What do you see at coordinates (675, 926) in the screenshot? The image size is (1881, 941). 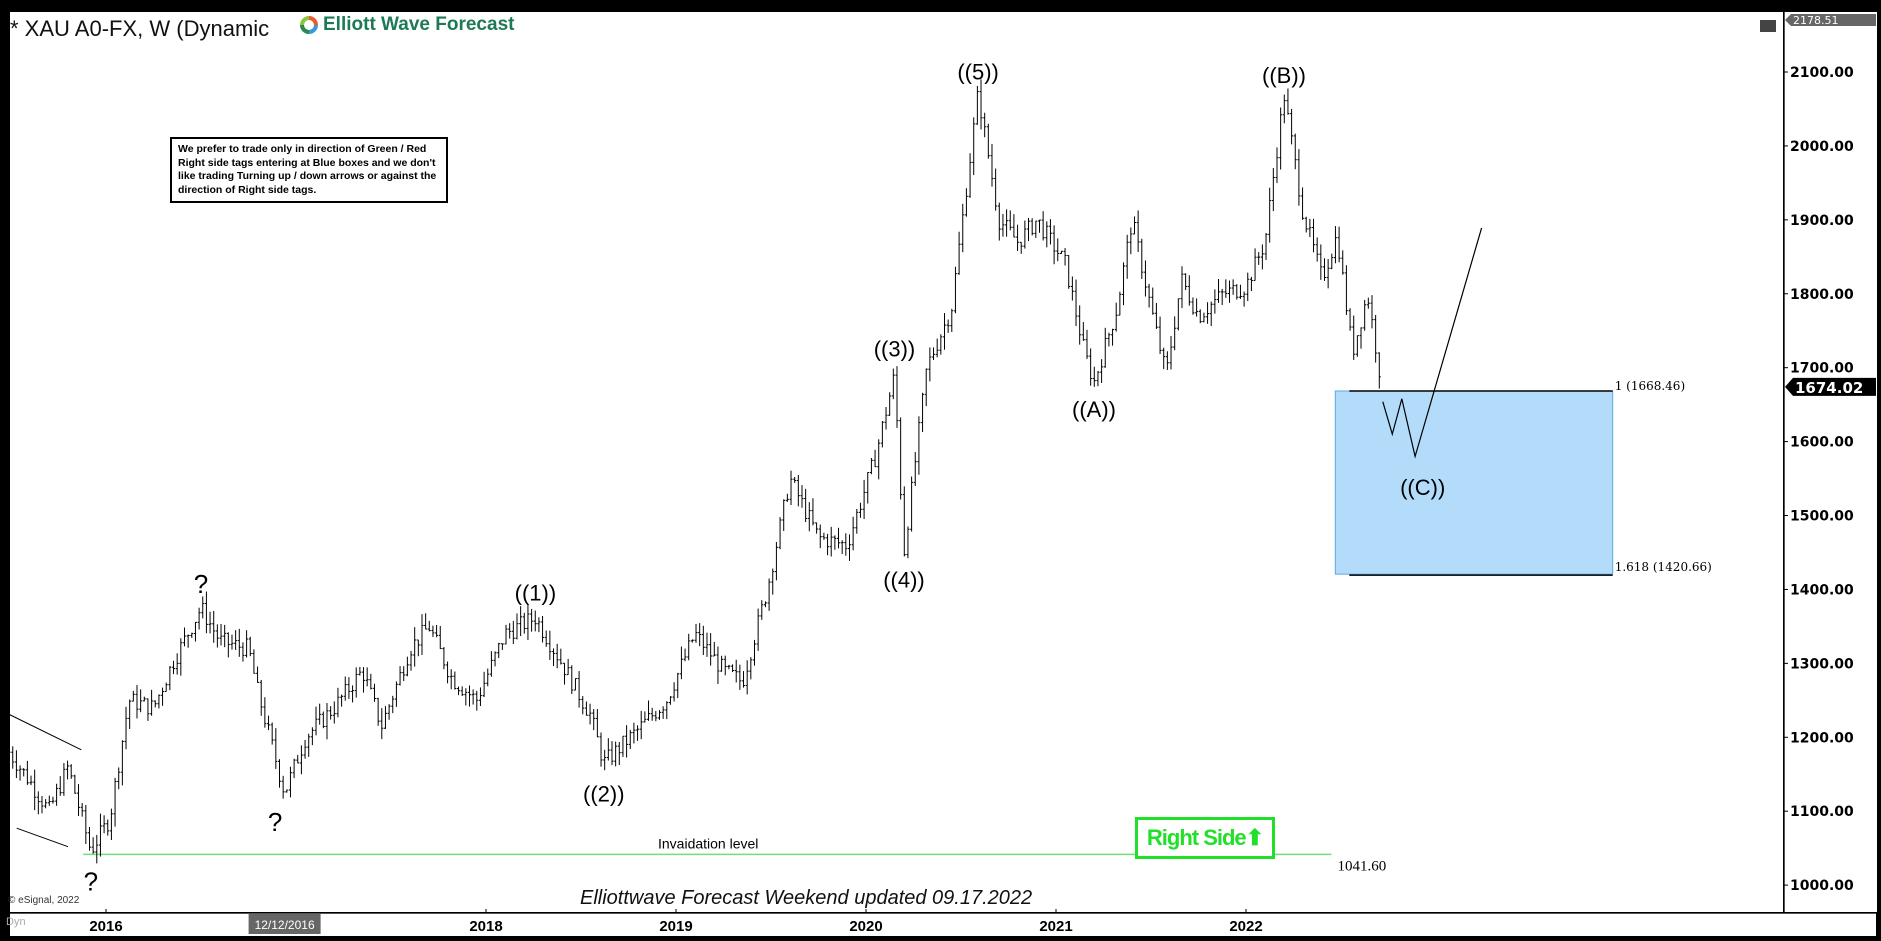 I see `x-tick-label: 2019` at bounding box center [675, 926].